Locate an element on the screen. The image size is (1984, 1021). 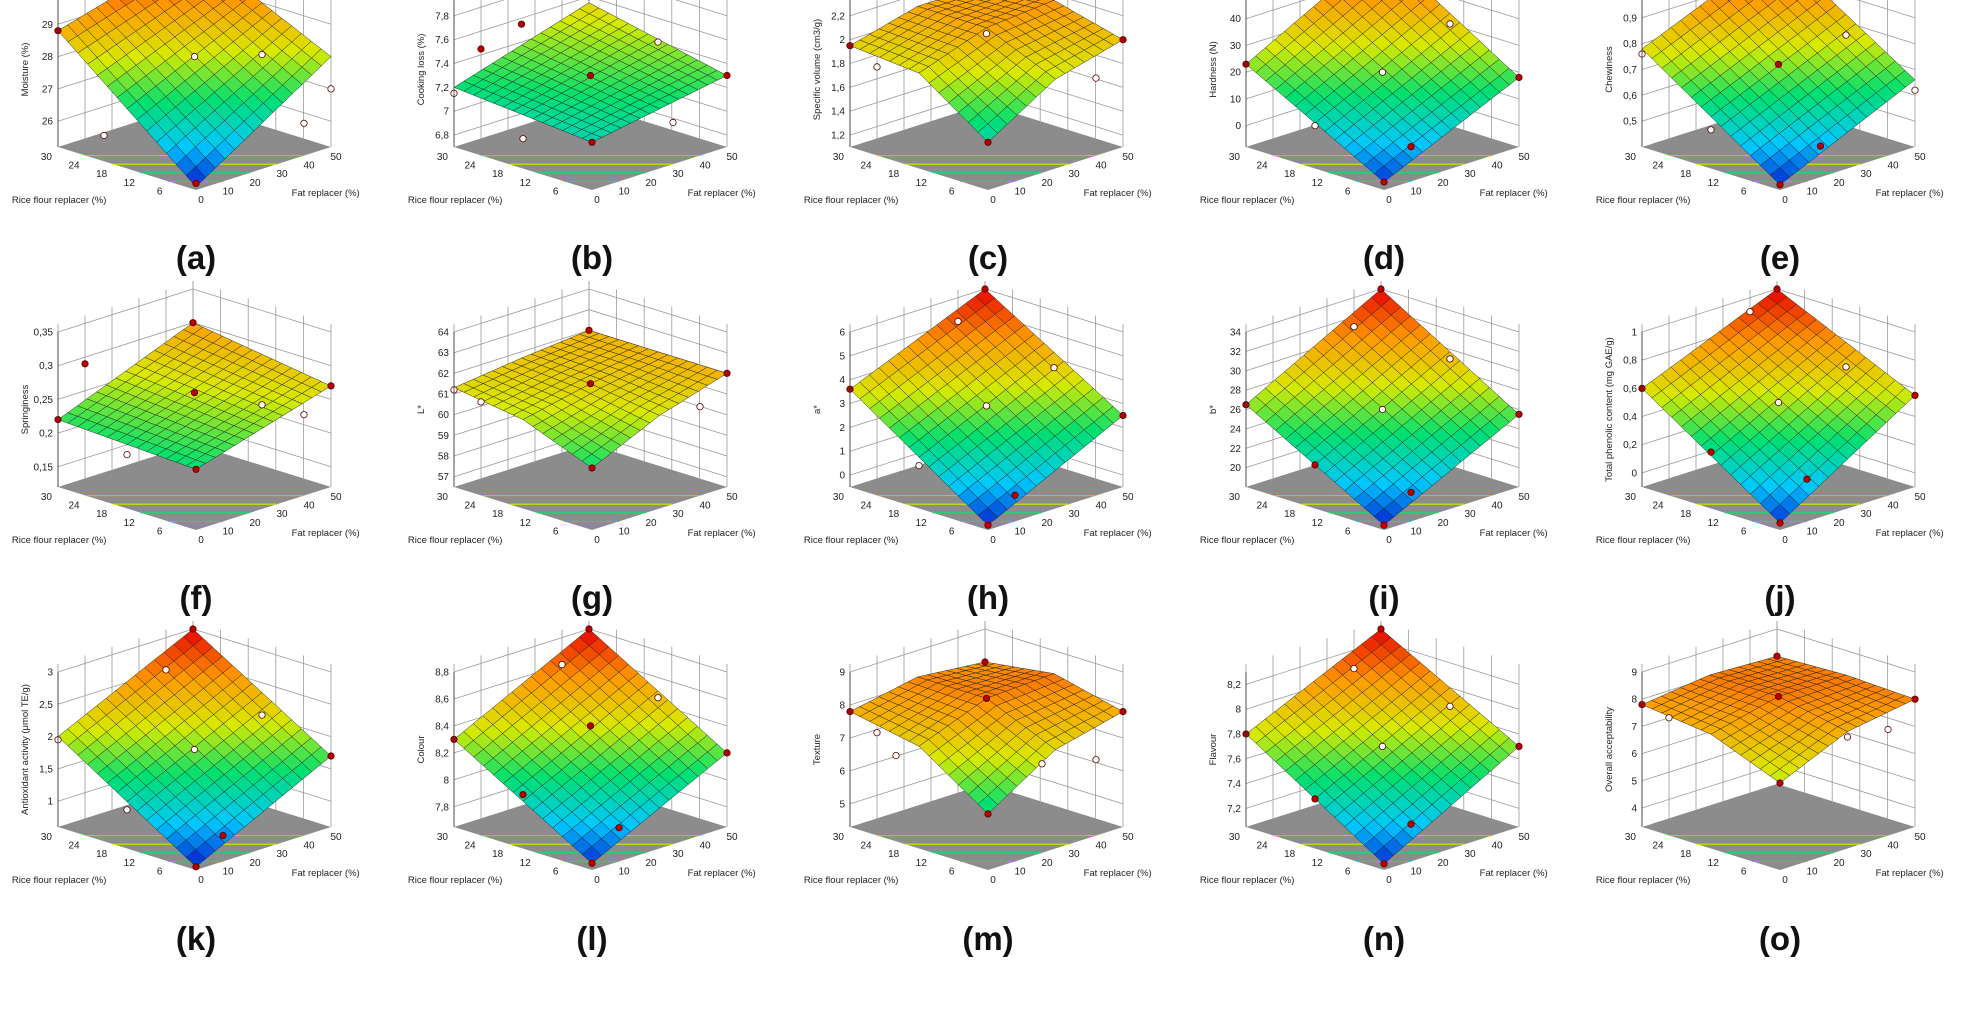
panel-label: (j) is located at coordinates (1779, 597).